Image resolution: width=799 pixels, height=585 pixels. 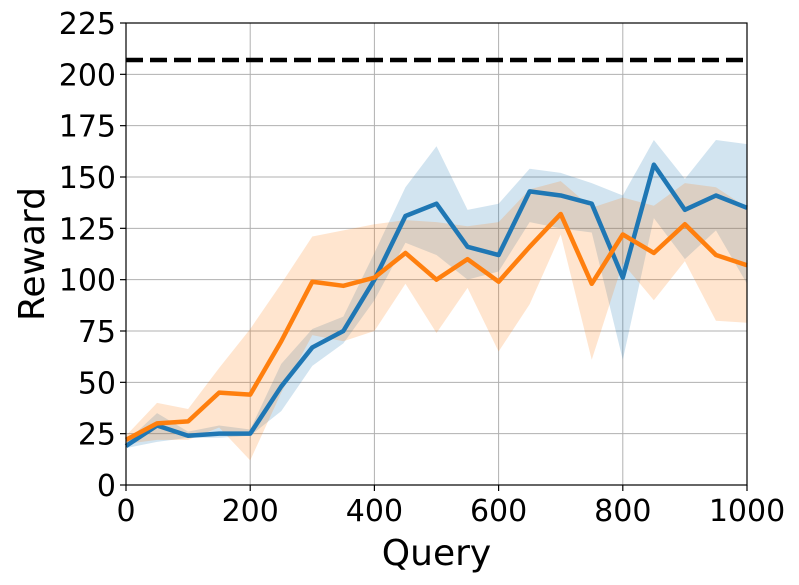 What do you see at coordinates (97, 332) in the screenshot?
I see `y-tick-label: 75` at bounding box center [97, 332].